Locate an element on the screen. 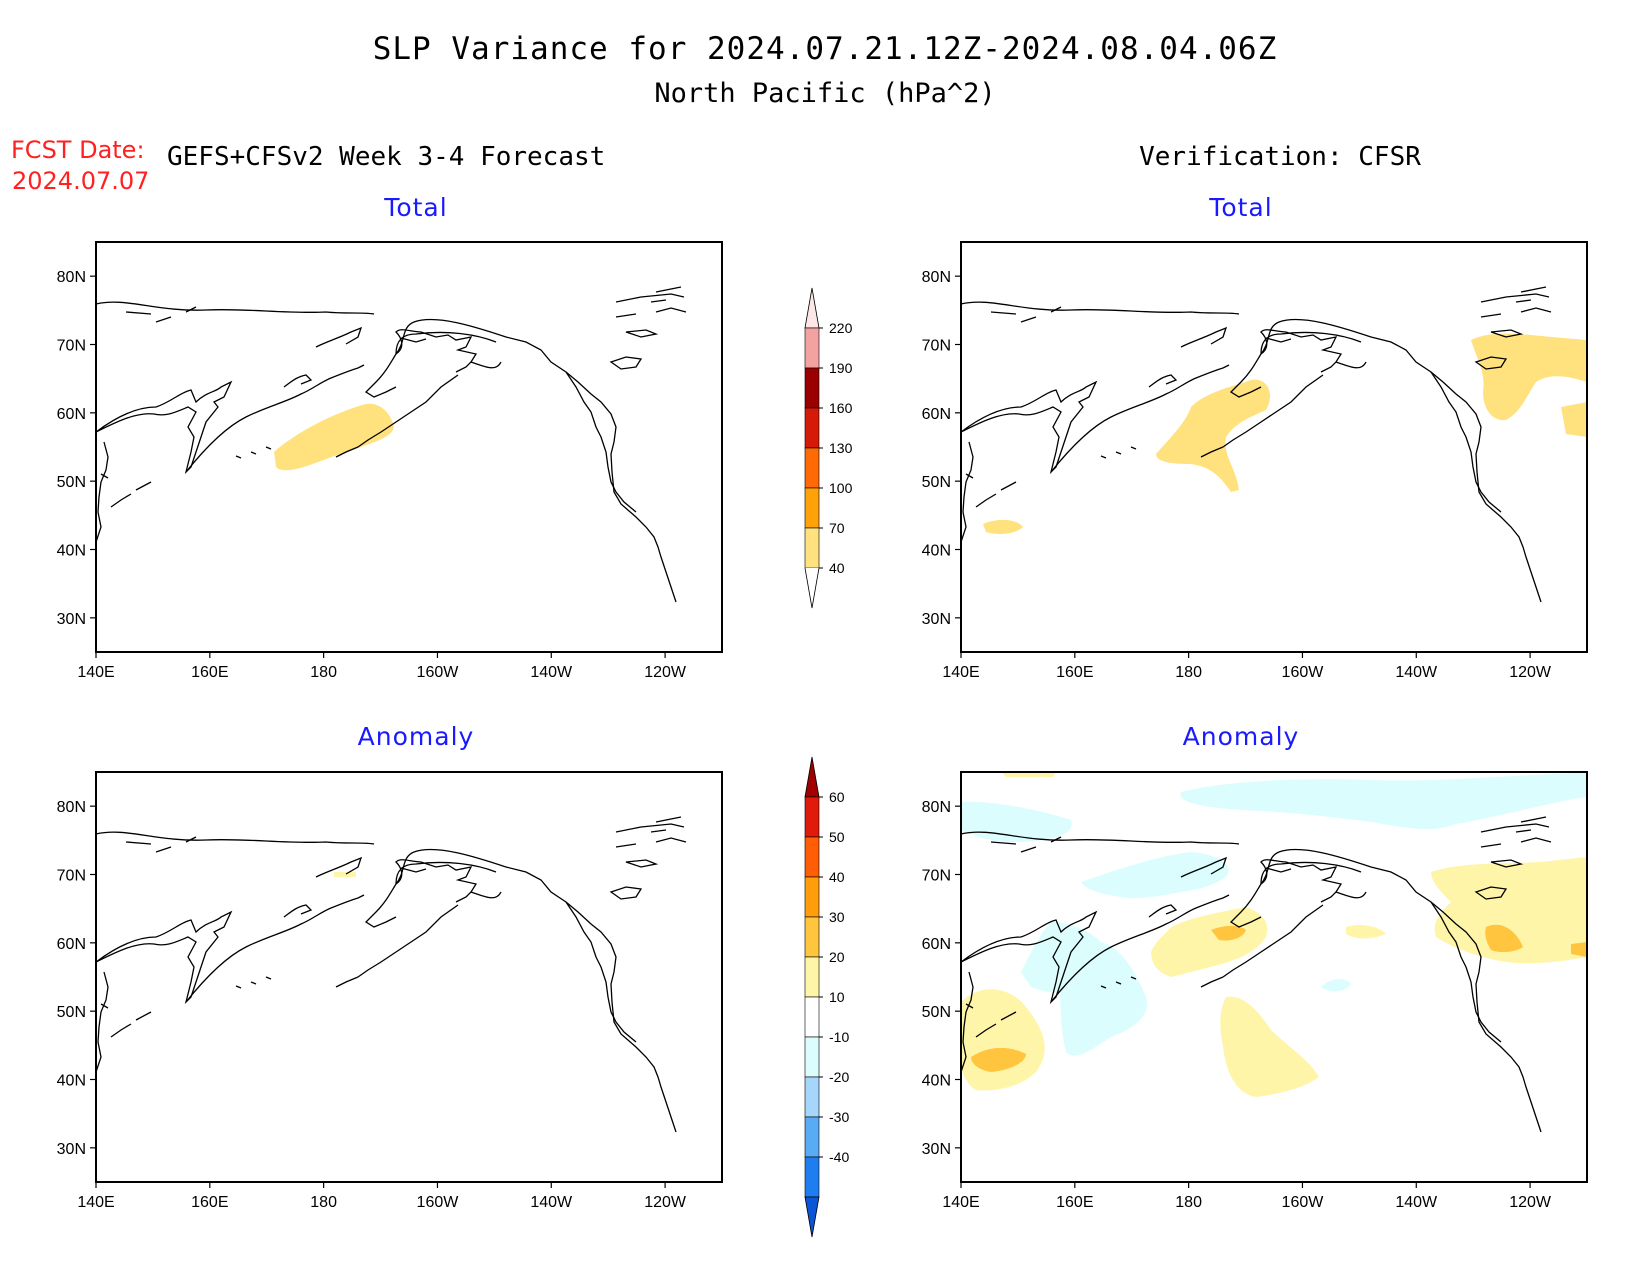  colorbar-total-label: 220 is located at coordinates (841, 328).